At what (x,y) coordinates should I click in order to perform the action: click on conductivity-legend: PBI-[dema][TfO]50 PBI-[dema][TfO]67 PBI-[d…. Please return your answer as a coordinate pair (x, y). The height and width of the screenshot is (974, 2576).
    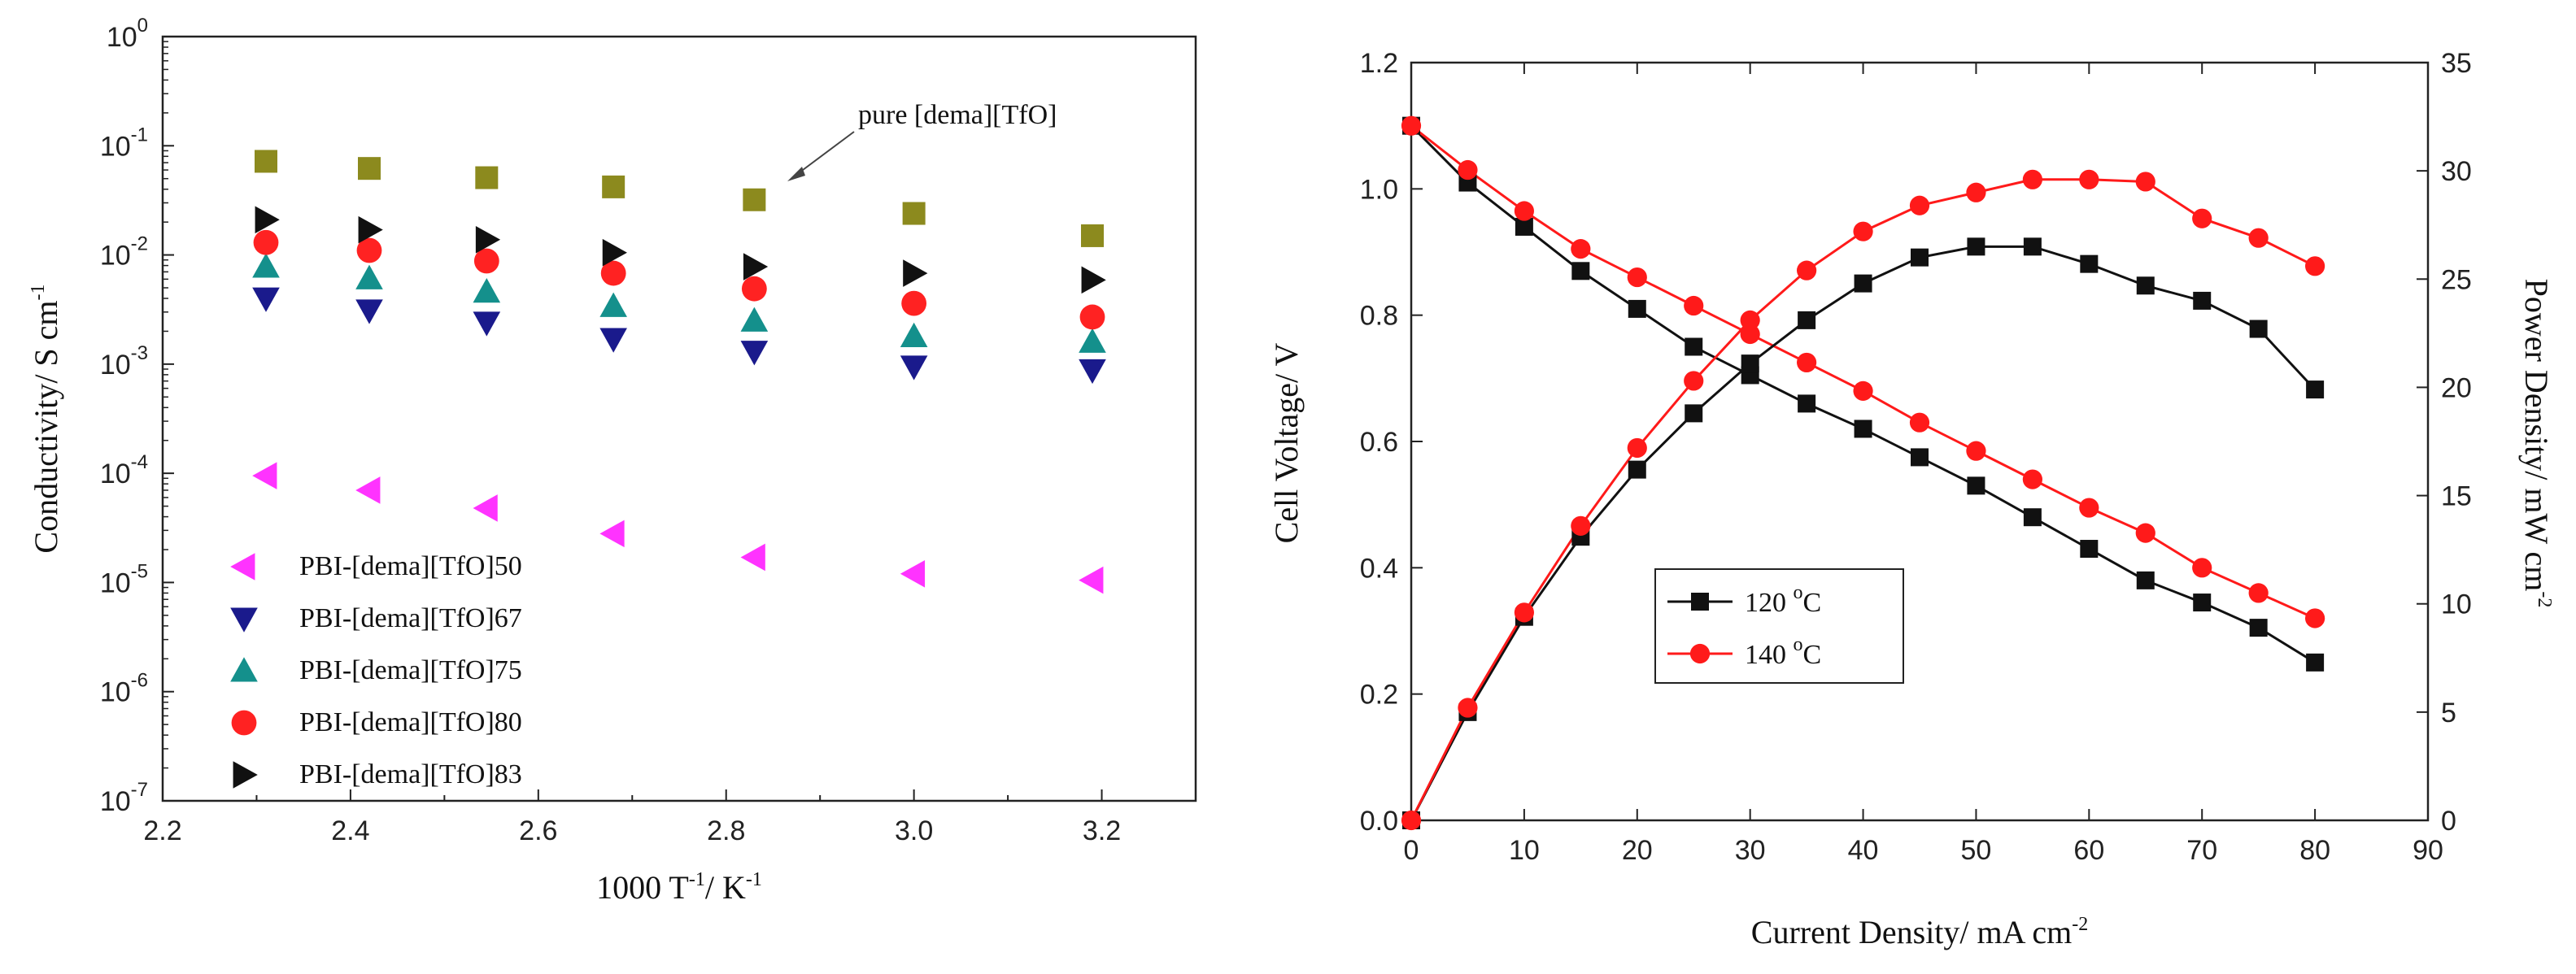
    Looking at the image, I should click on (376, 670).